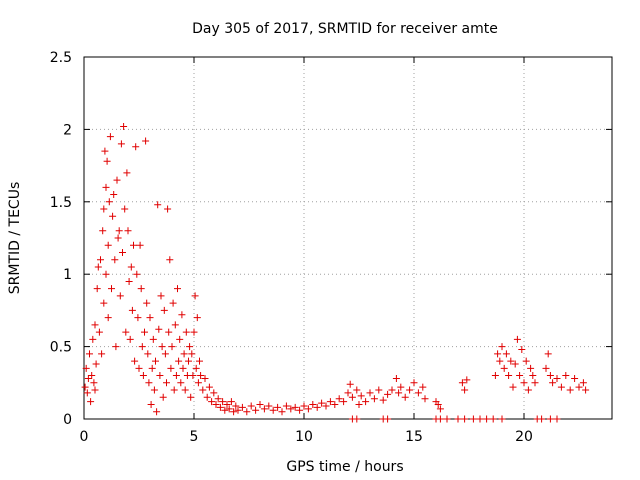  Describe the element at coordinates (344, 467) in the screenshot. I see `x-axis-title: GPS time / hours` at that location.